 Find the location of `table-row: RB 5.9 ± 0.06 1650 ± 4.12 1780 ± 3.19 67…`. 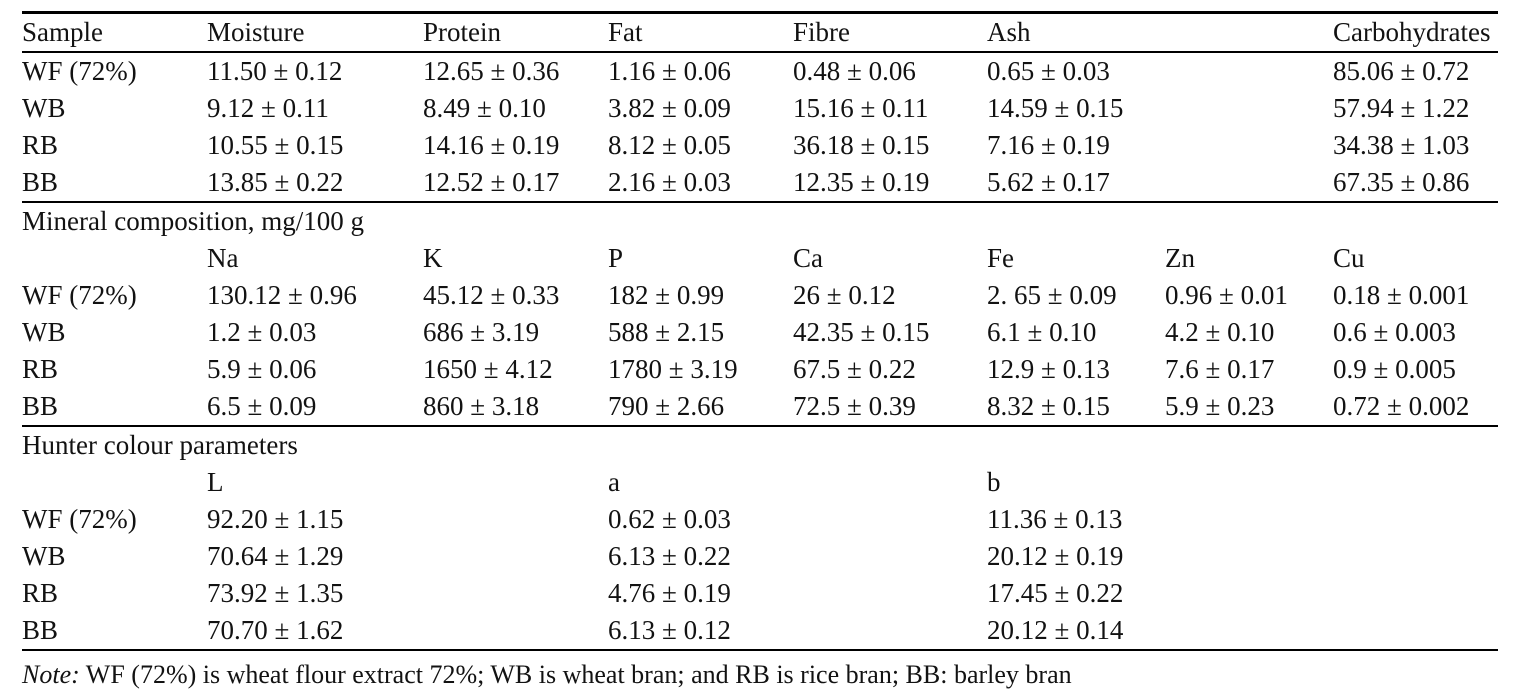

table-row: RB 5.9 ± 0.06 1650 ± 4.12 1780 ± 3.19 67… is located at coordinates (760, 369).